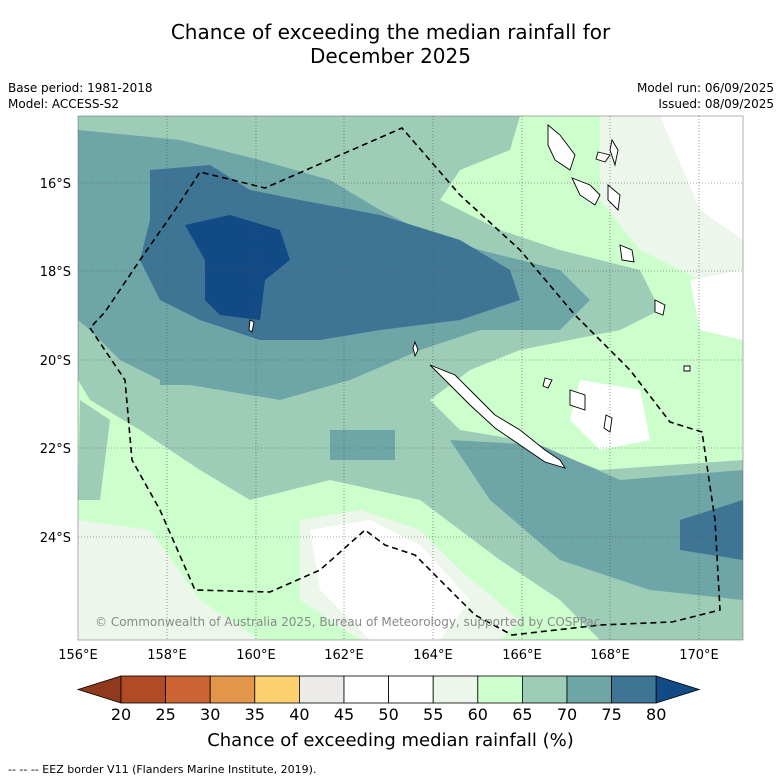  What do you see at coordinates (80, 88) in the screenshot?
I see `base-period: Base period: 1981-2018` at bounding box center [80, 88].